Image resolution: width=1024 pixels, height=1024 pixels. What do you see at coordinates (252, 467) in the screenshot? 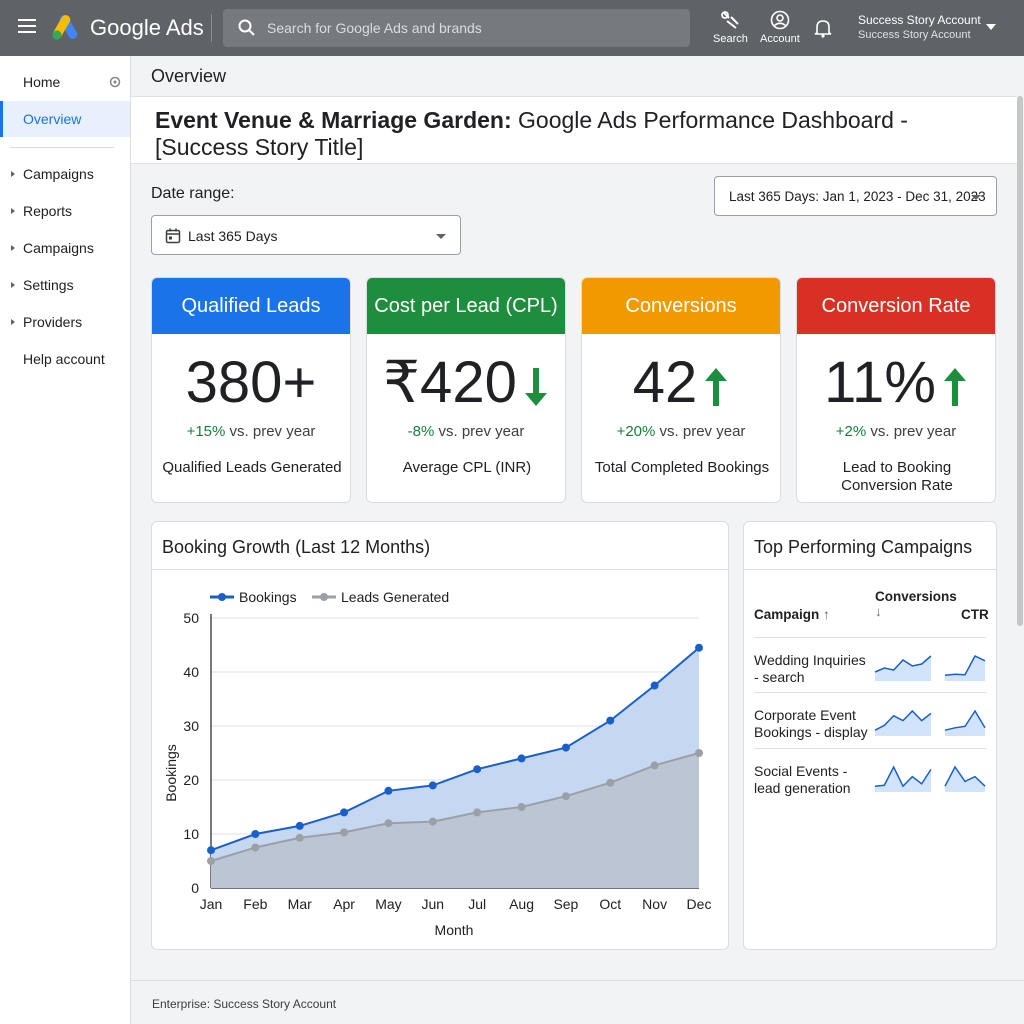
I see `kpi-footer: Qualified Leads Generated` at bounding box center [252, 467].